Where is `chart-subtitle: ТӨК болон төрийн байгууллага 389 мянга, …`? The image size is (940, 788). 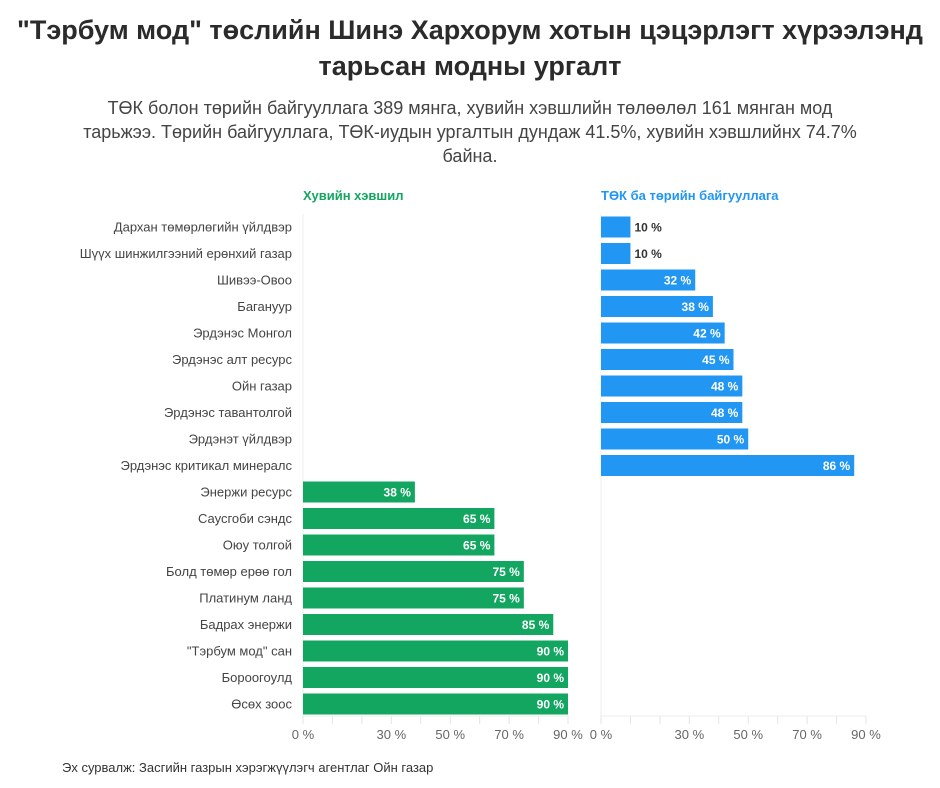
chart-subtitle: ТӨК болон төрийн байгууллага 389 мянга, … is located at coordinates (470, 132).